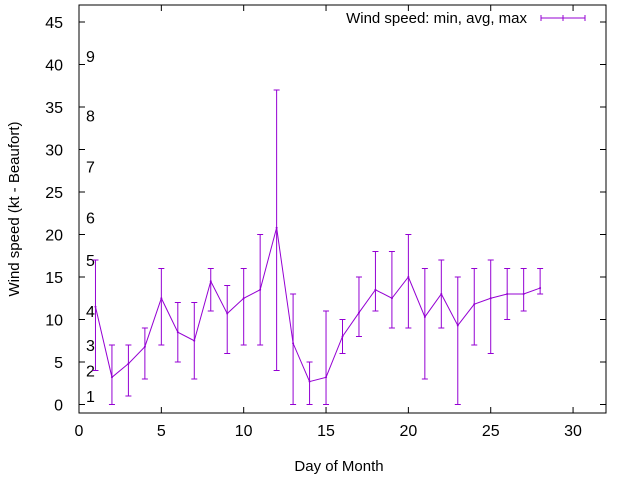 Image resolution: width=640 pixels, height=480 pixels. What do you see at coordinates (54, 66) in the screenshot?
I see `y-tick-label: 40` at bounding box center [54, 66].